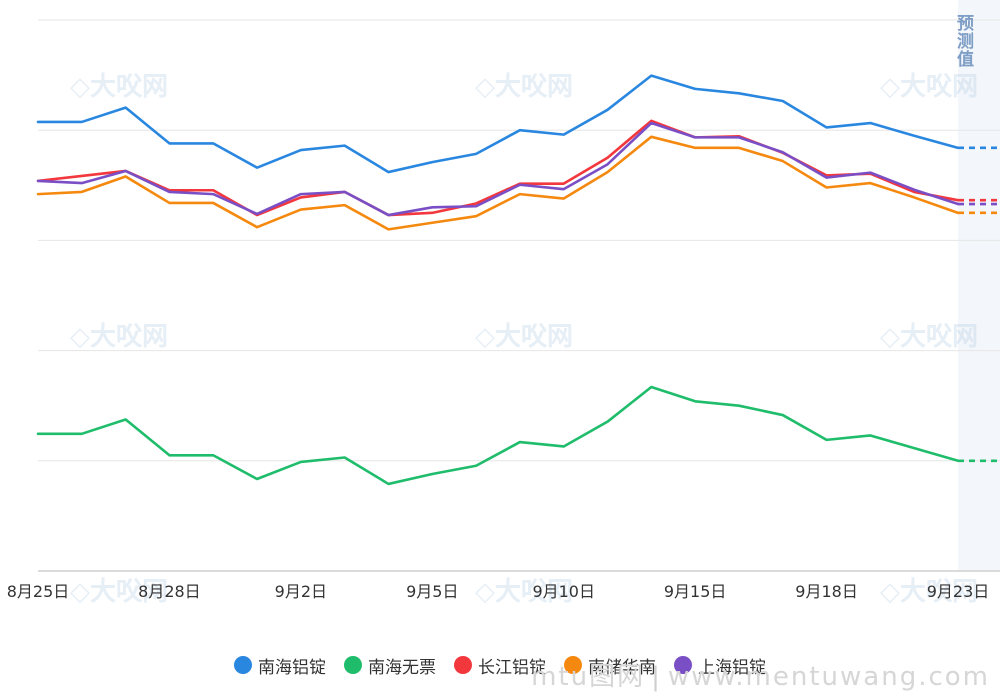  Describe the element at coordinates (38, 591) in the screenshot. I see `x-tick-label: 8月25日` at that location.